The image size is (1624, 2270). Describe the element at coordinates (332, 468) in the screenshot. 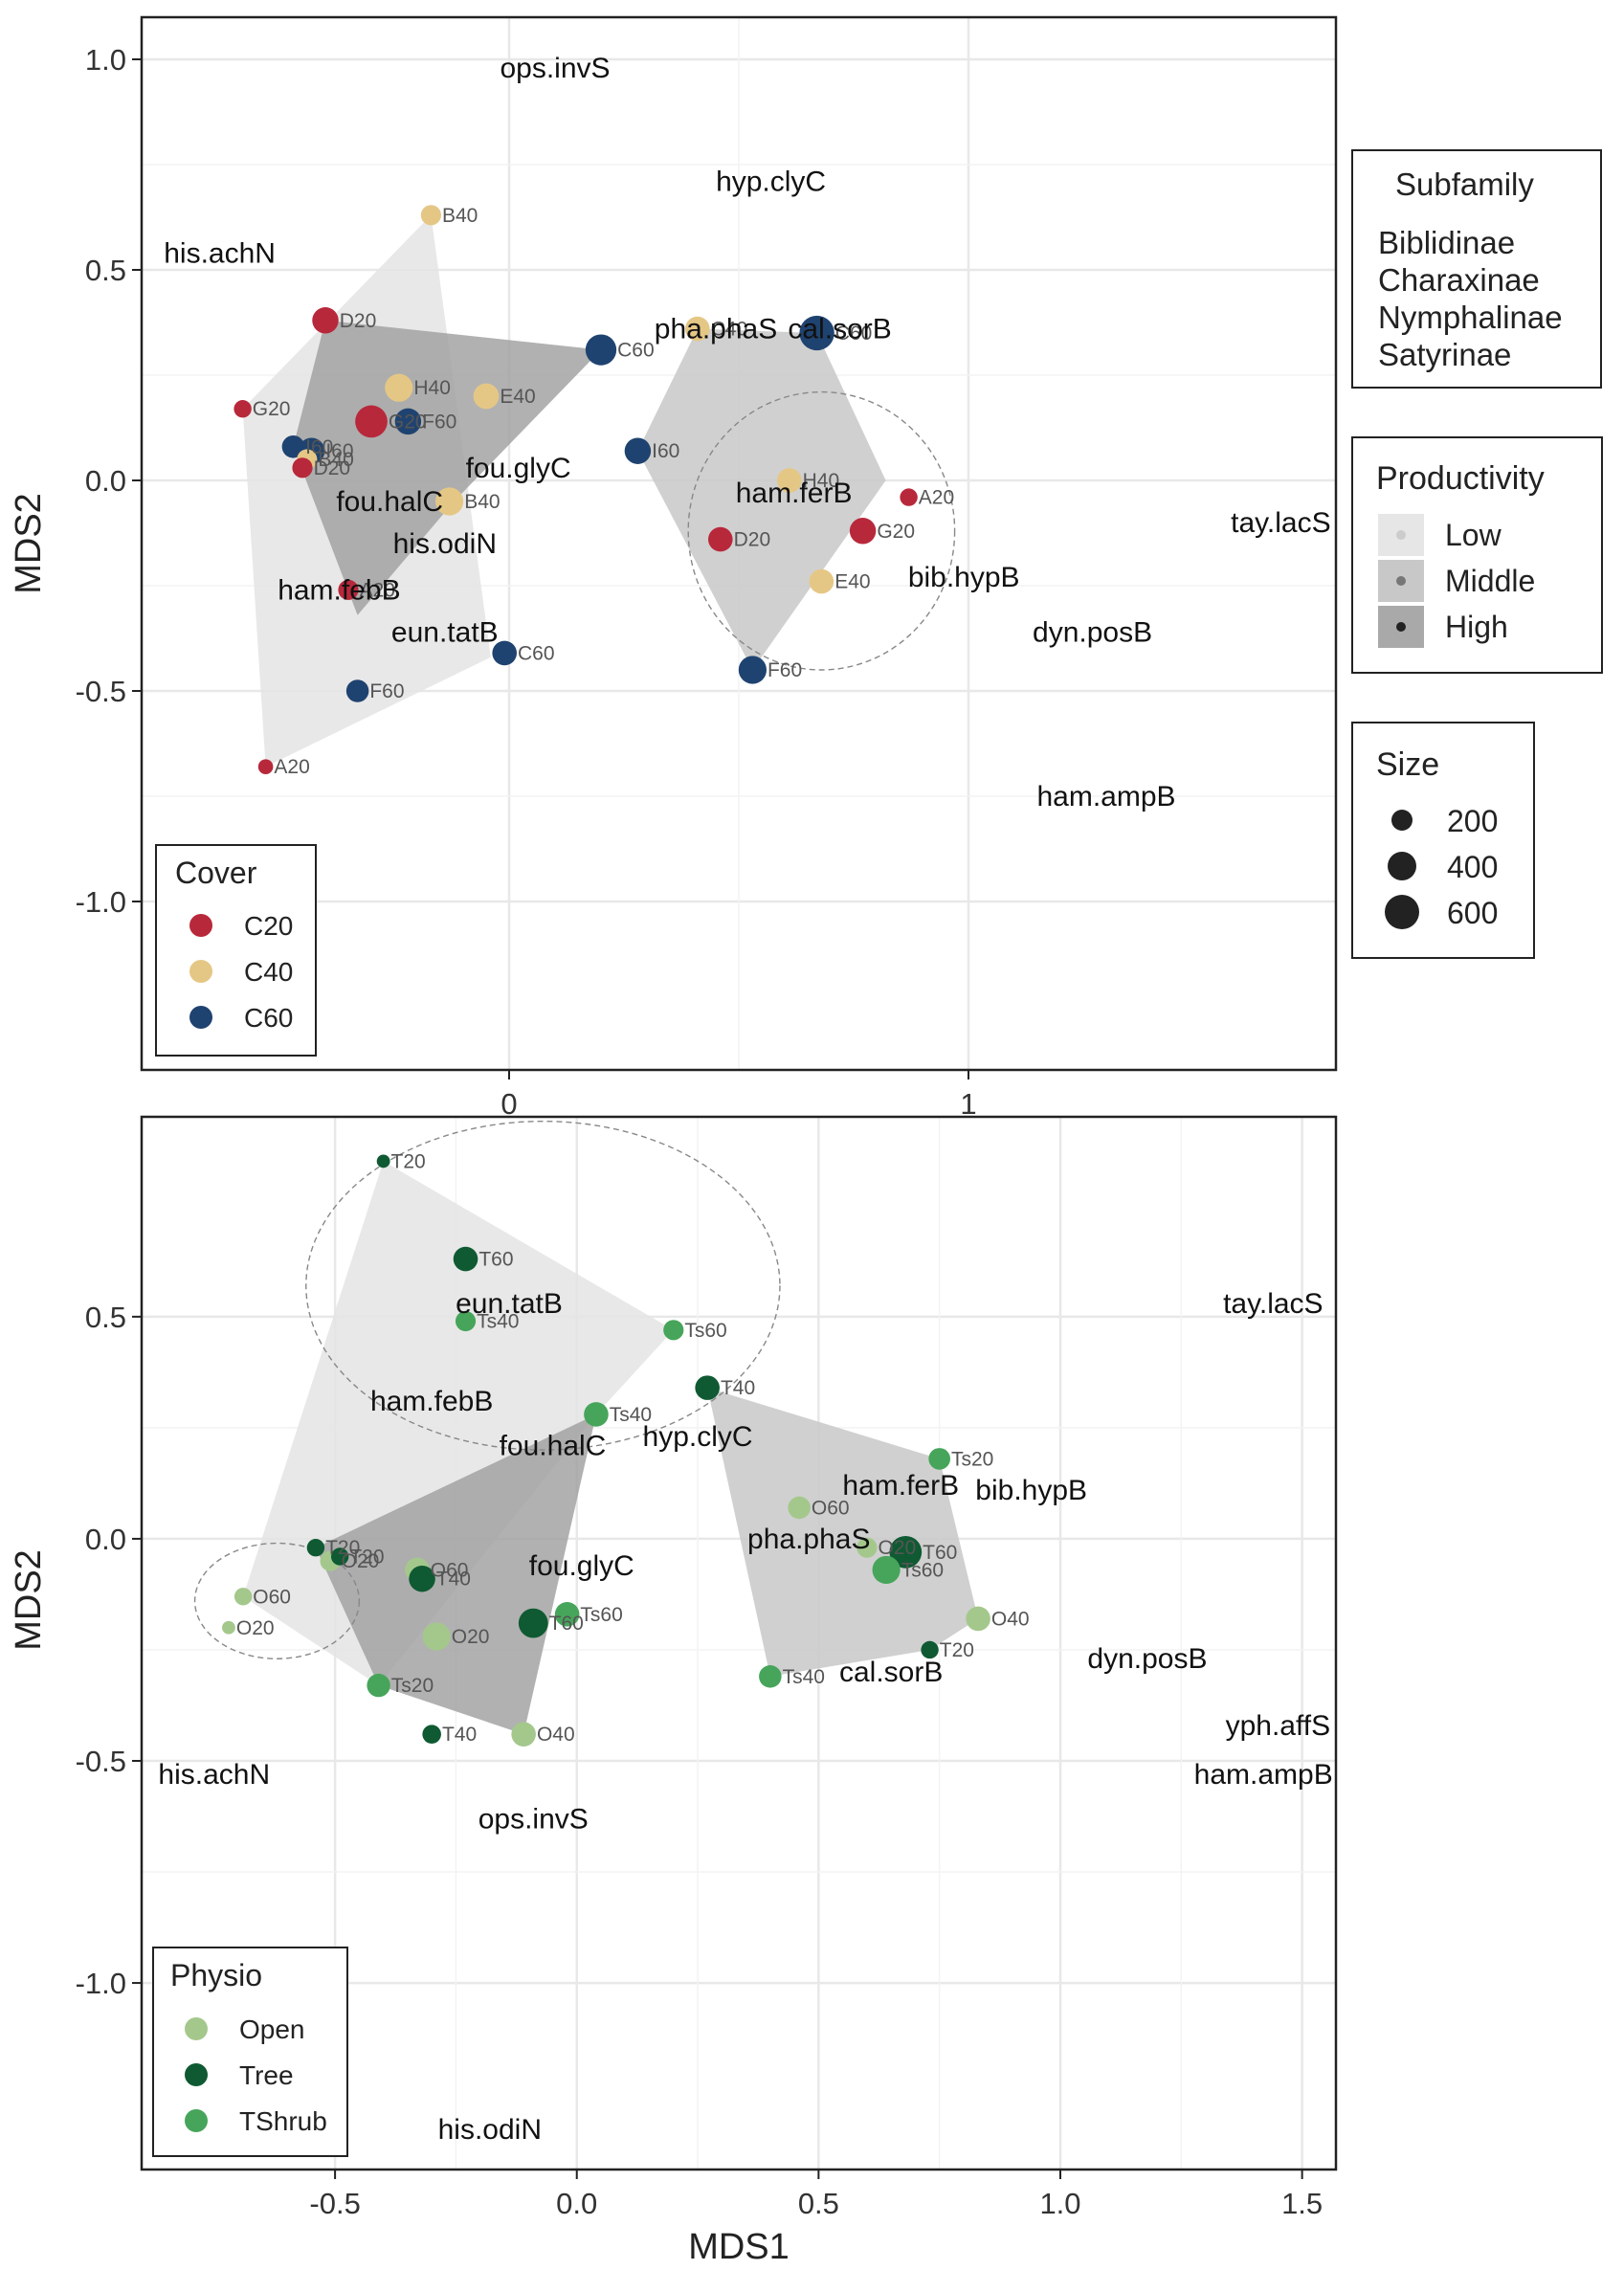

I see `point-label: D20` at that location.